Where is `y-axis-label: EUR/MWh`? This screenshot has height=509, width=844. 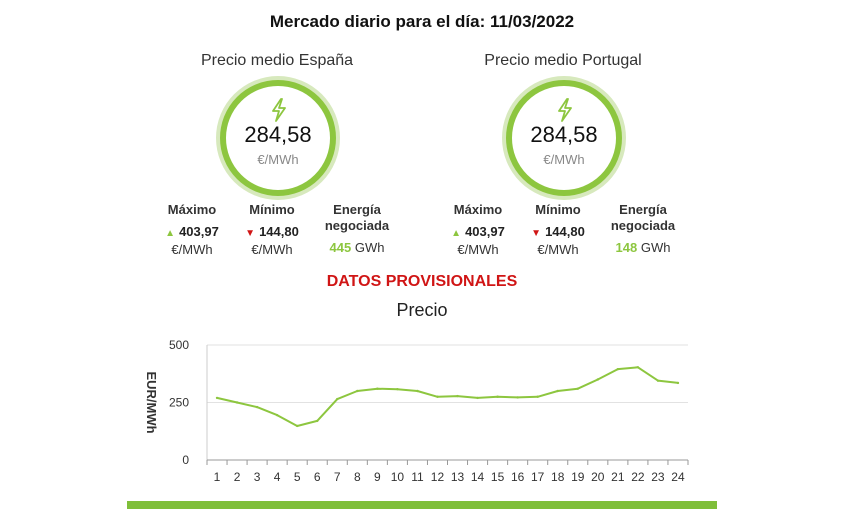 y-axis-label: EUR/MWh is located at coordinates (151, 402).